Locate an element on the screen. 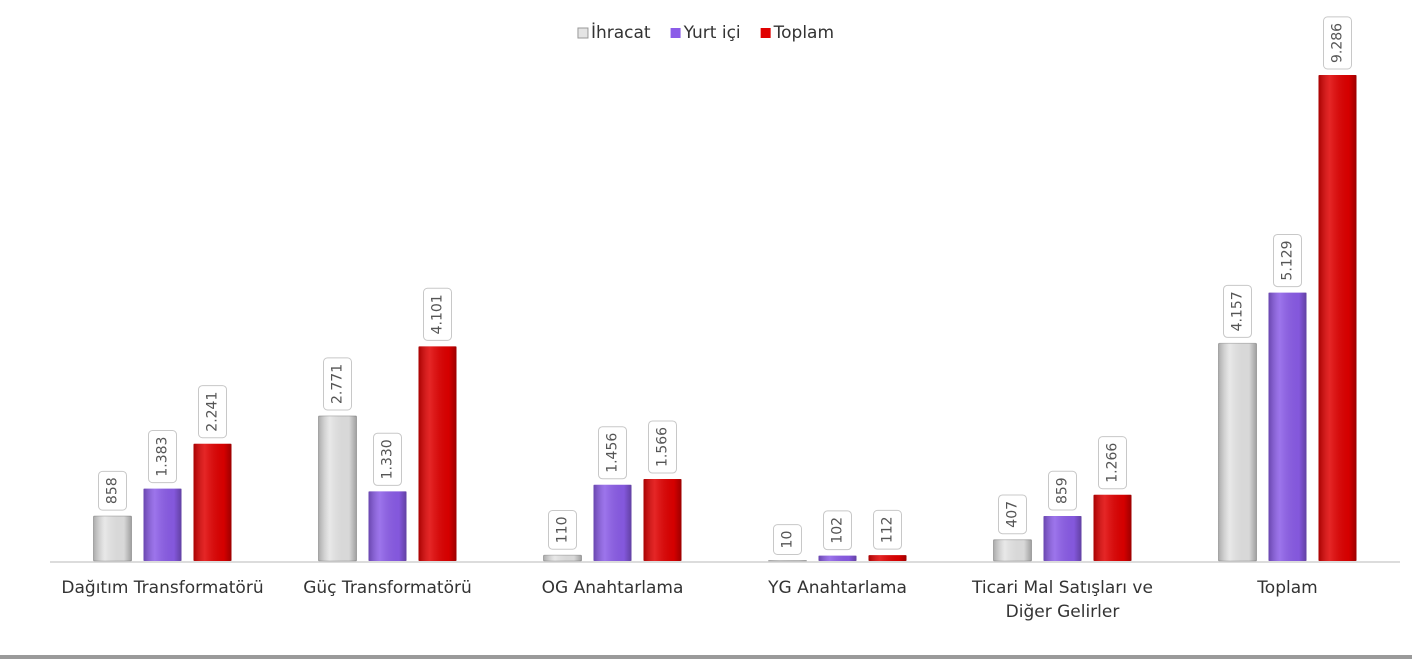  data-label: 2.241 is located at coordinates (212, 412).